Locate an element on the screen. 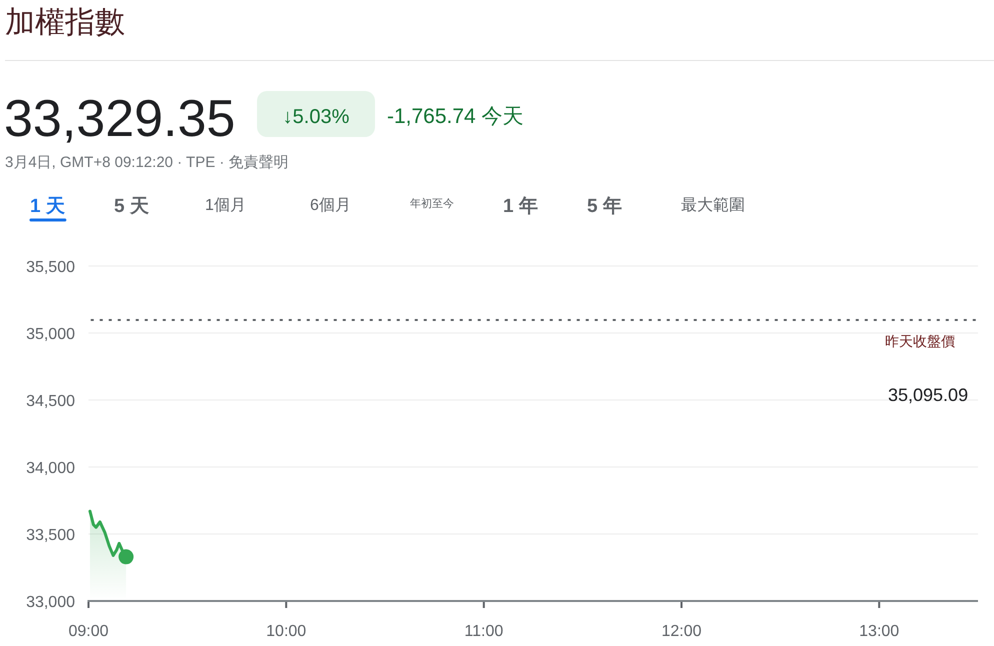 This screenshot has width=994, height=646. annotation: 1個月 is located at coordinates (225, 205).